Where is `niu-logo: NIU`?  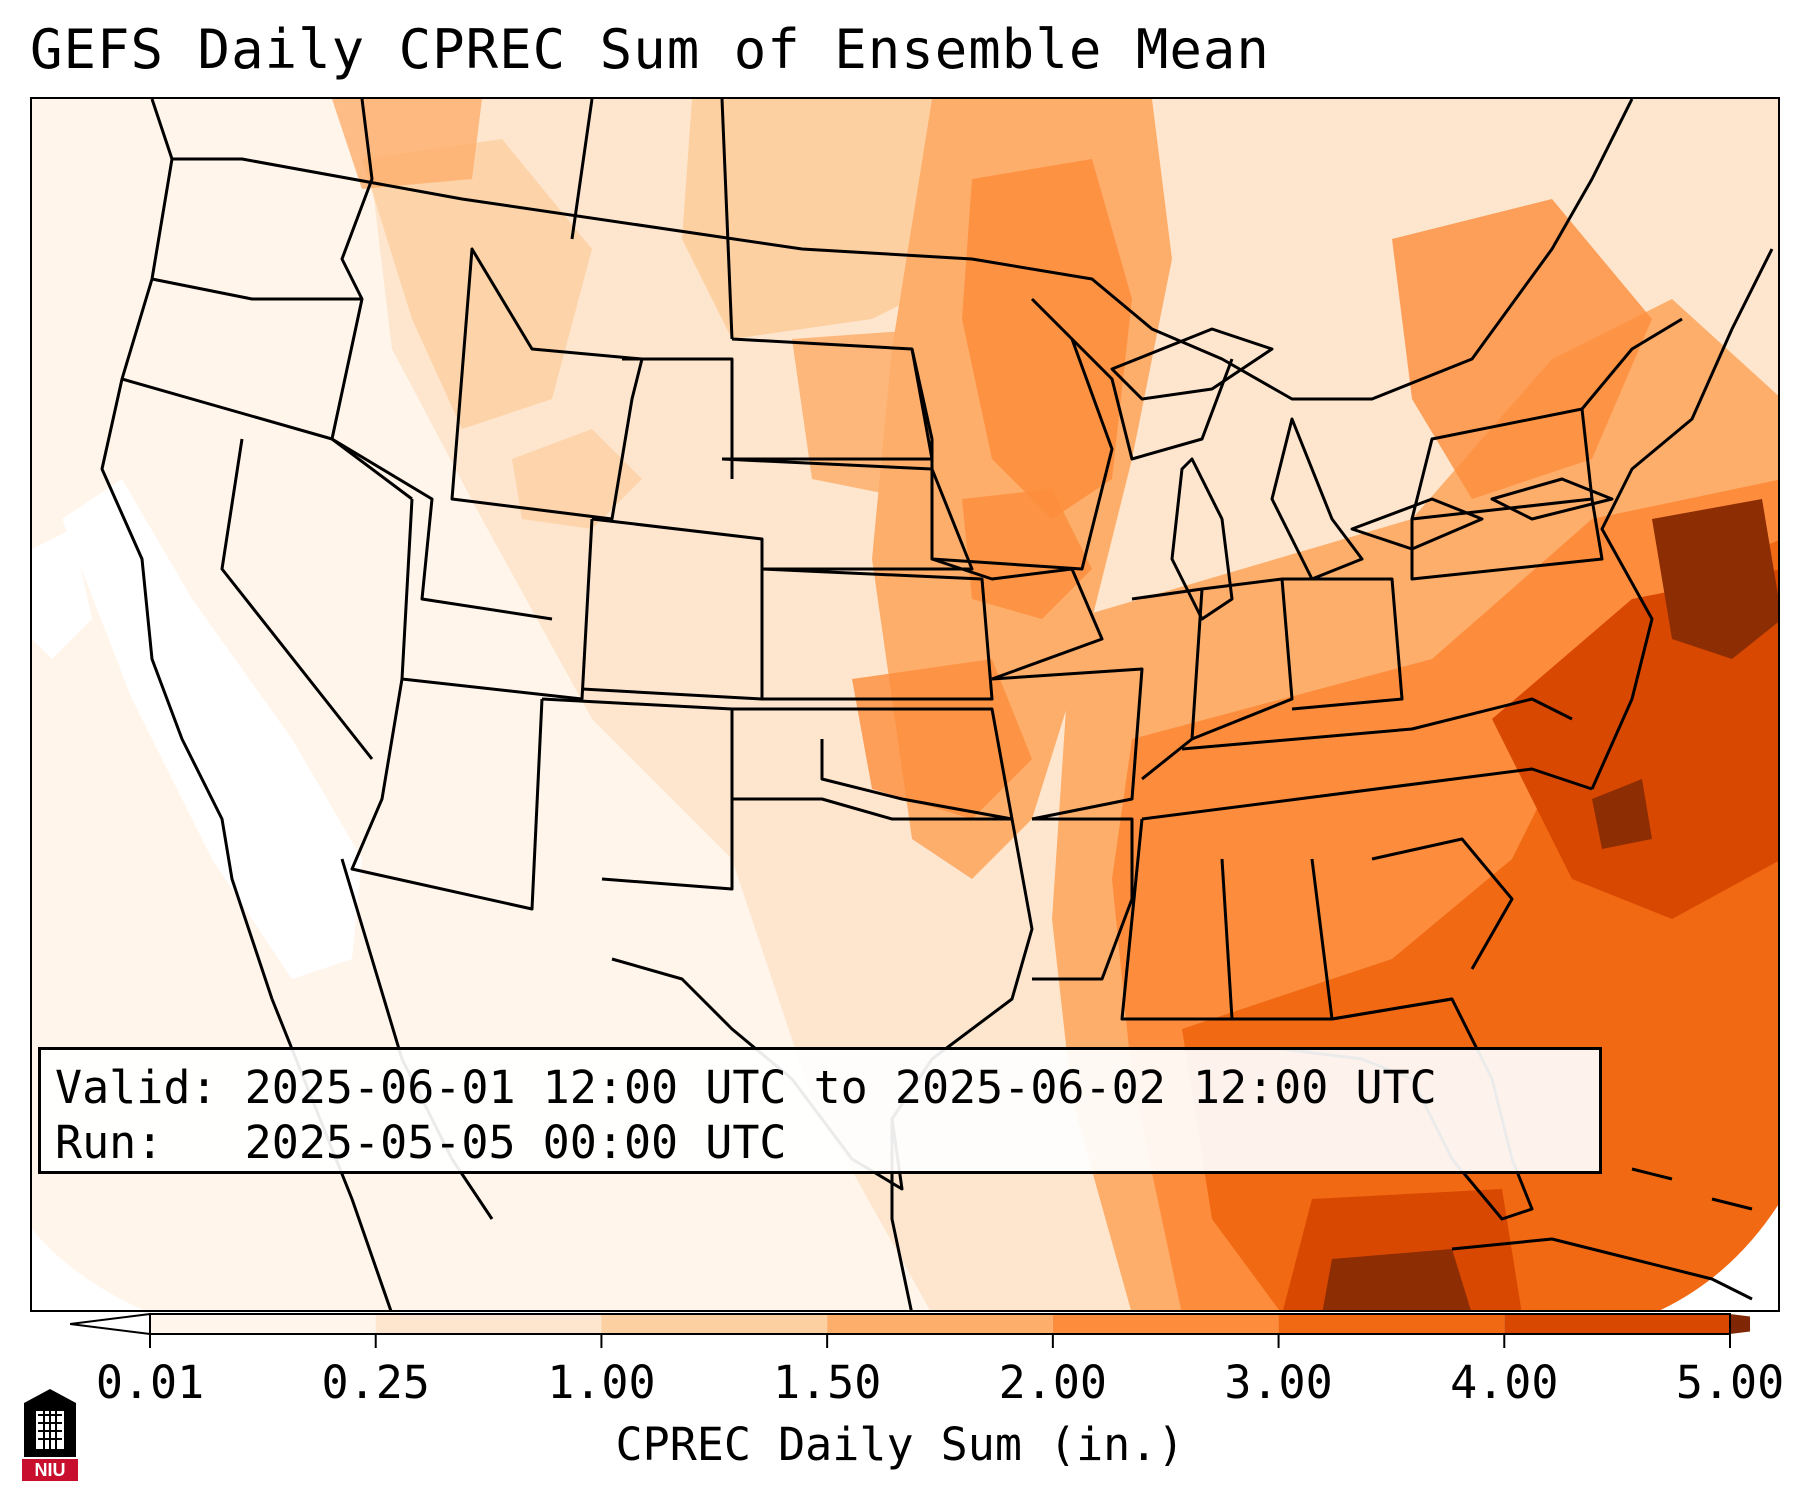 niu-logo: NIU is located at coordinates (50, 1435).